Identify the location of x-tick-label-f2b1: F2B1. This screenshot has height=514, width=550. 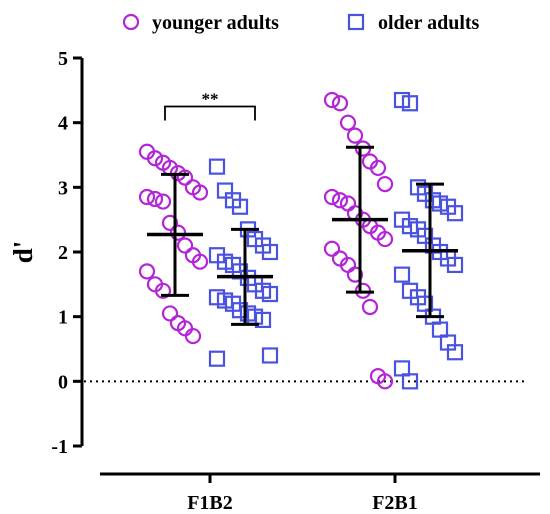
(395, 503).